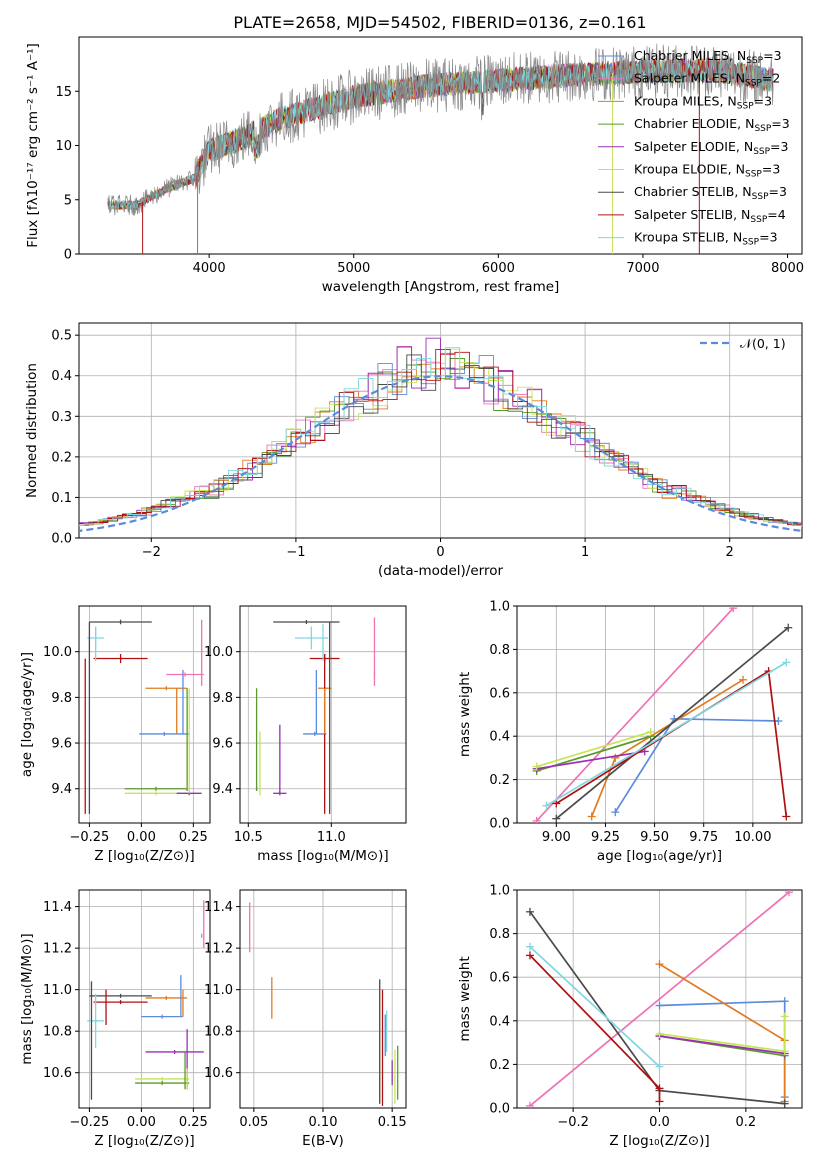 This screenshot has width=819, height=1170. What do you see at coordinates (305, 1019) in the screenshot?
I see `mass_vs_ebv-axes: 0.05 0.10 0.15 10.6 10.8 11.0 11.2 11.4 E(B-V)` at bounding box center [305, 1019].